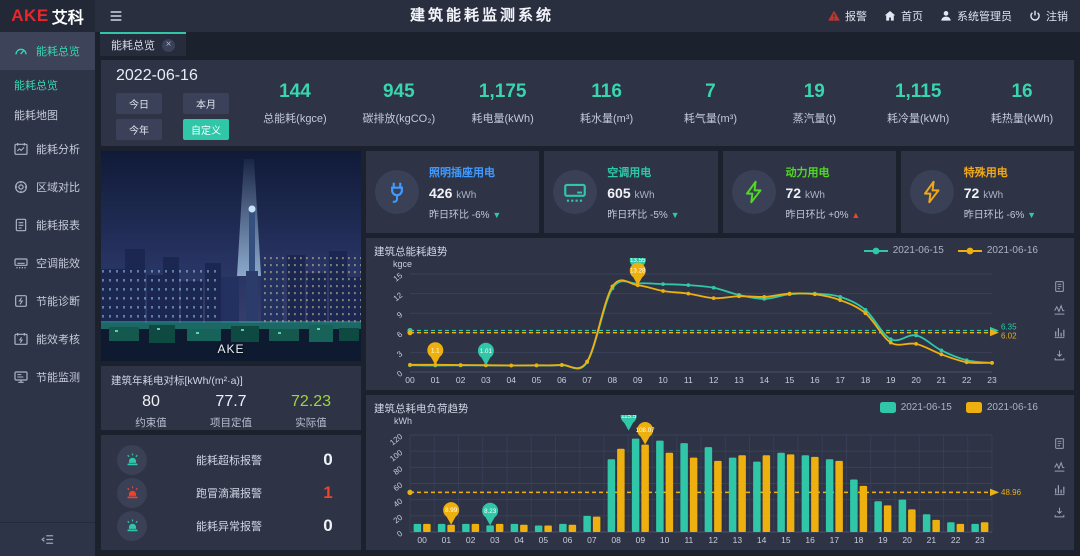 The height and width of the screenshot is (556, 1080). I want to click on usage-card-title: 特殊用电, so click(985, 172).